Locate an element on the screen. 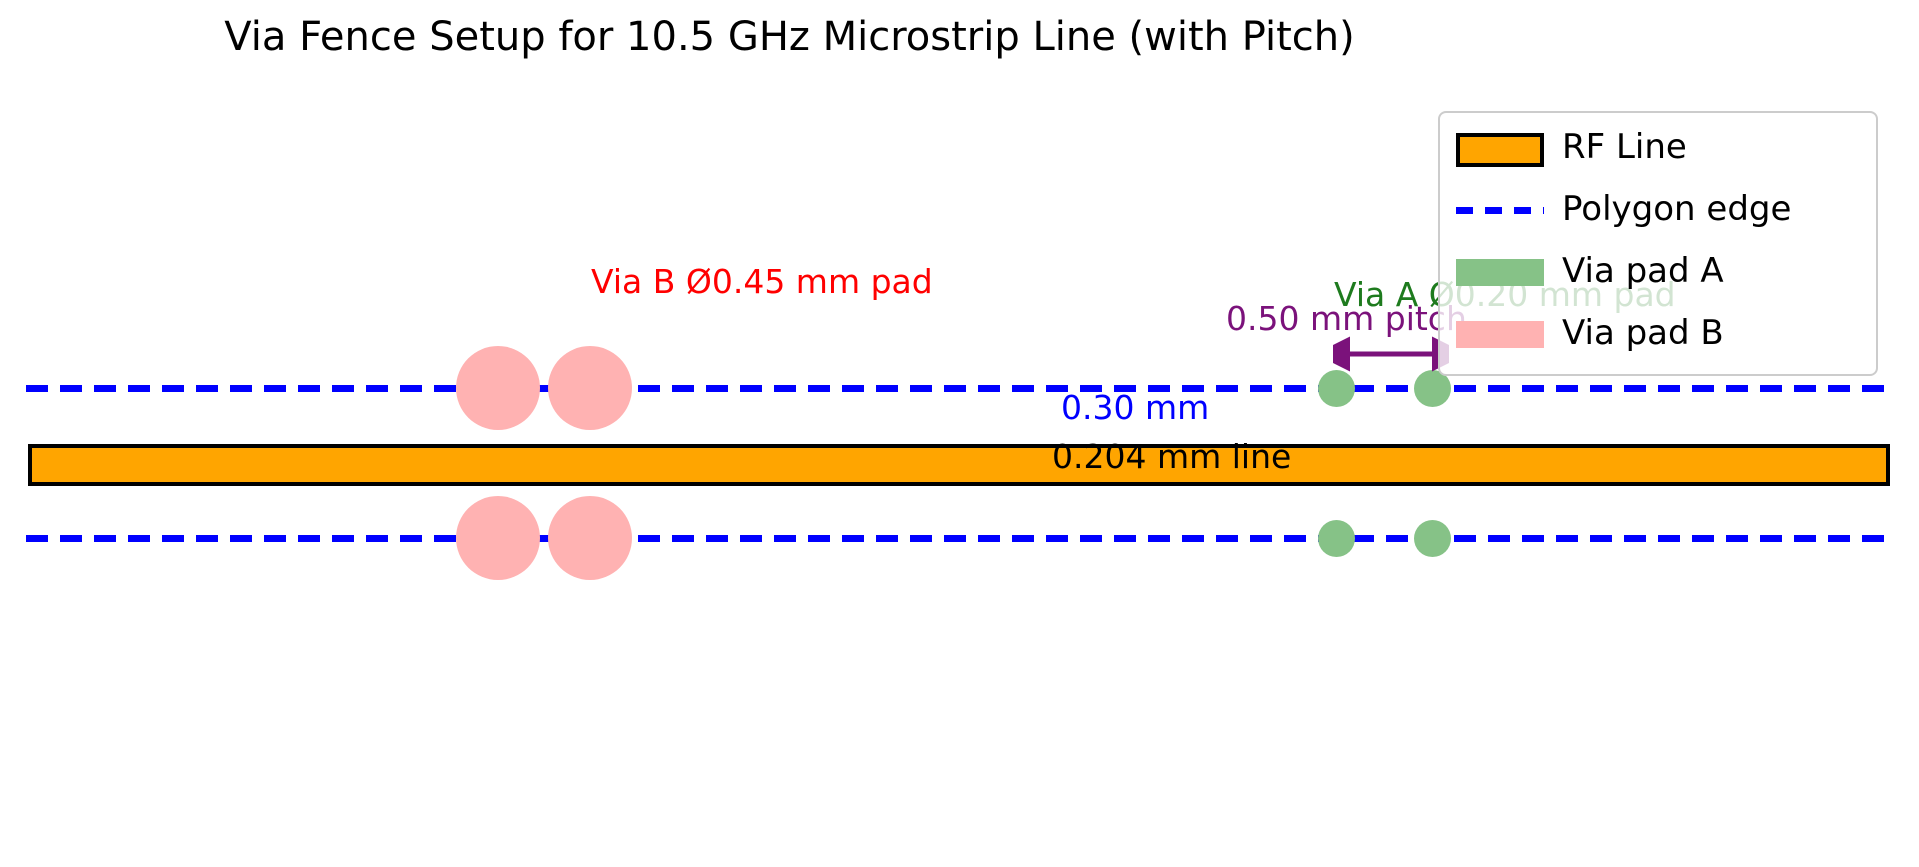  legend-item-via-pad-b: Via pad B is located at coordinates (1660, 336).